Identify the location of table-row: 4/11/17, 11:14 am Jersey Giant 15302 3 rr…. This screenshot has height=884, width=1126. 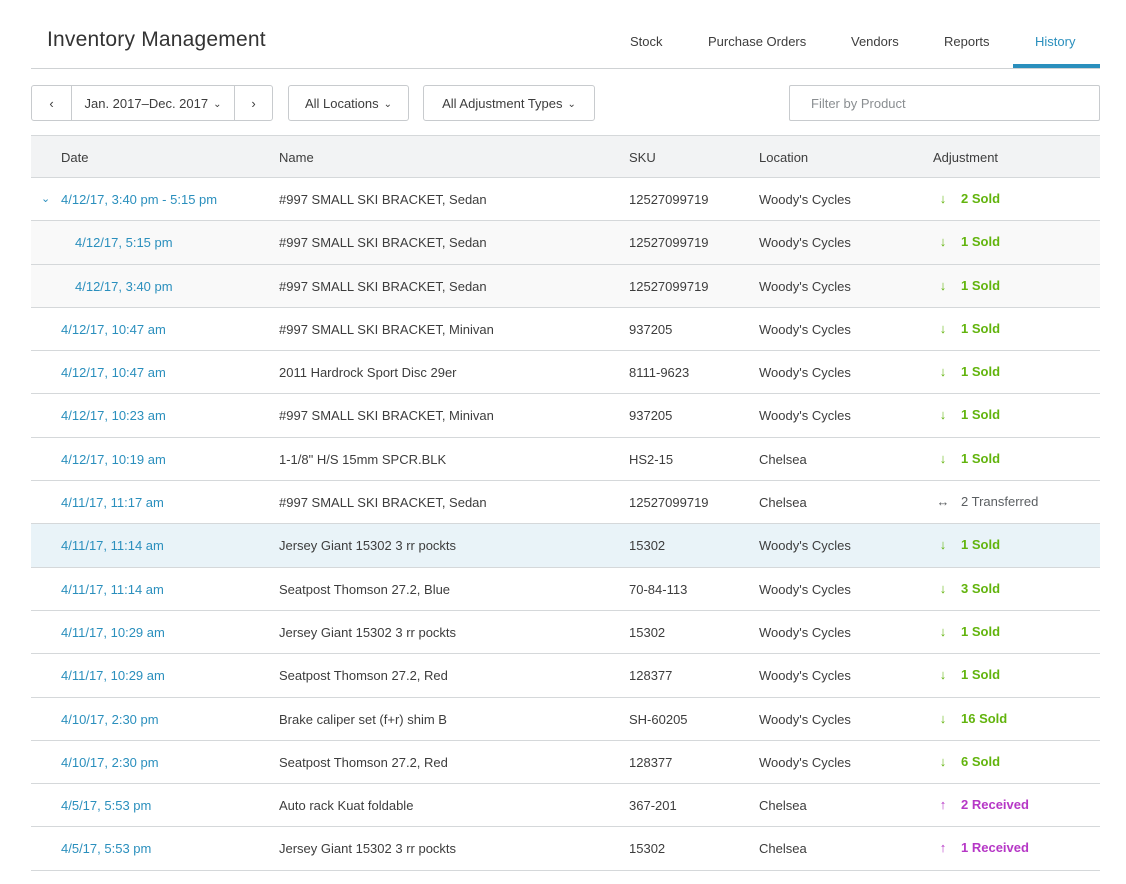
(565, 546).